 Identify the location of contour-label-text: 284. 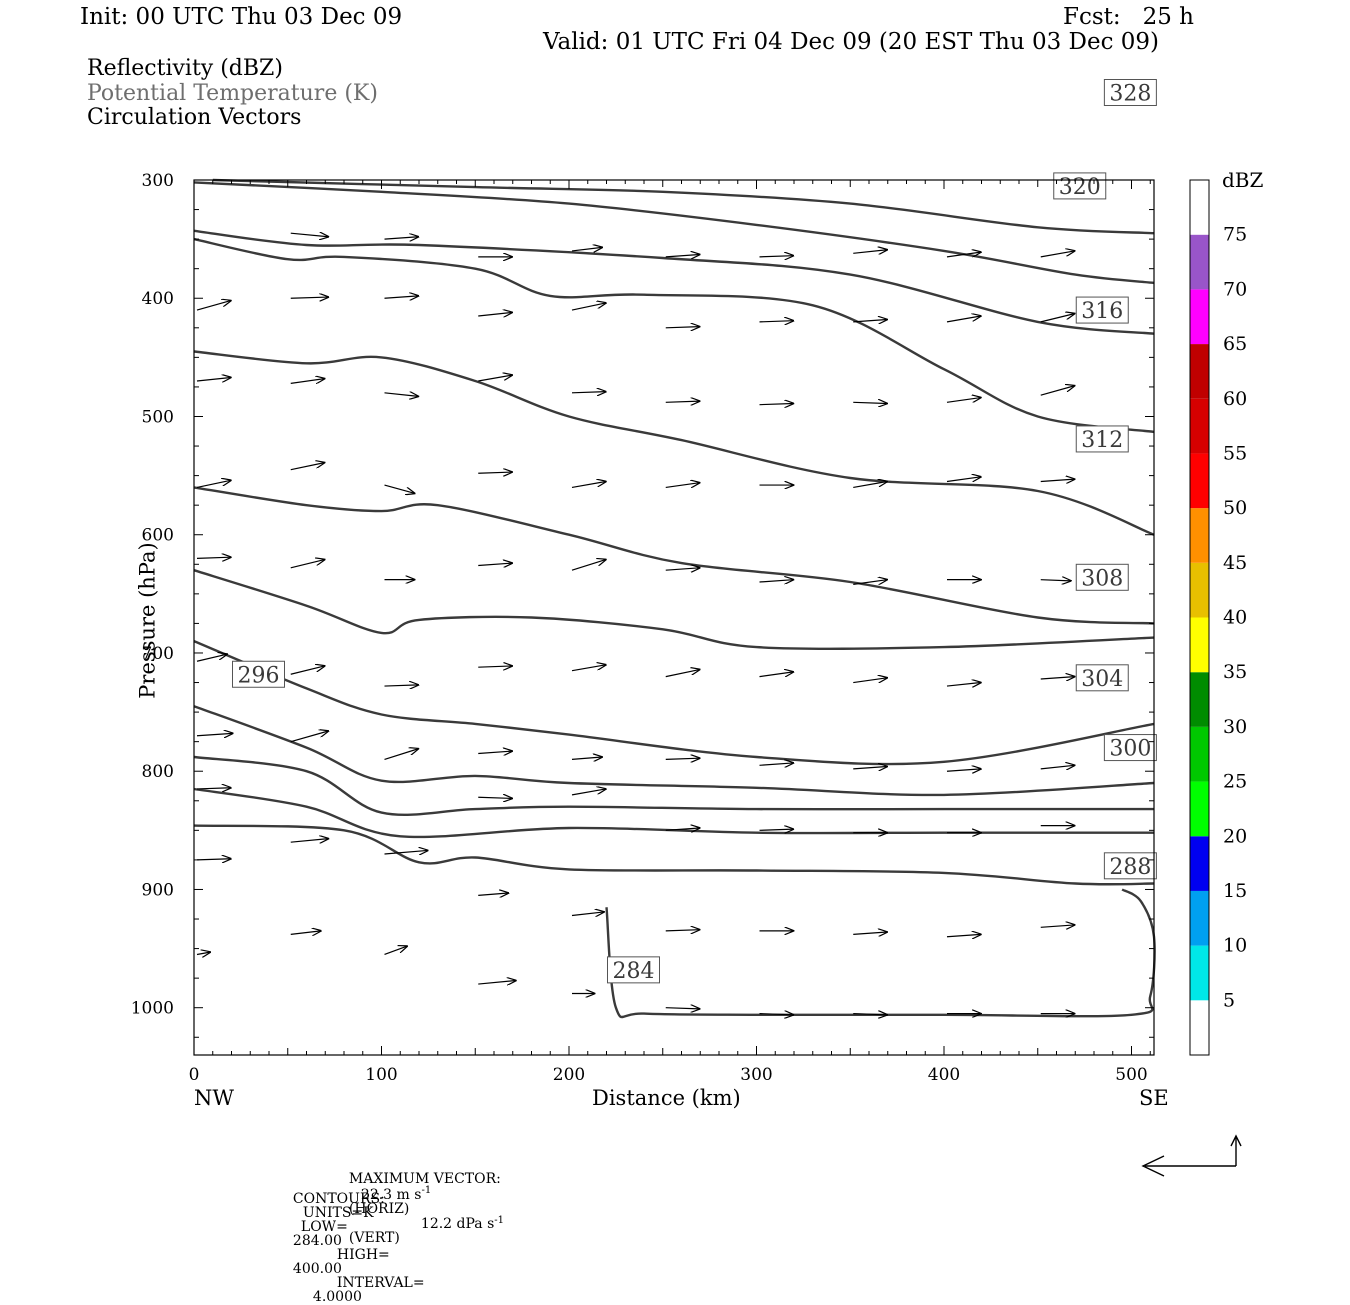
(634, 971).